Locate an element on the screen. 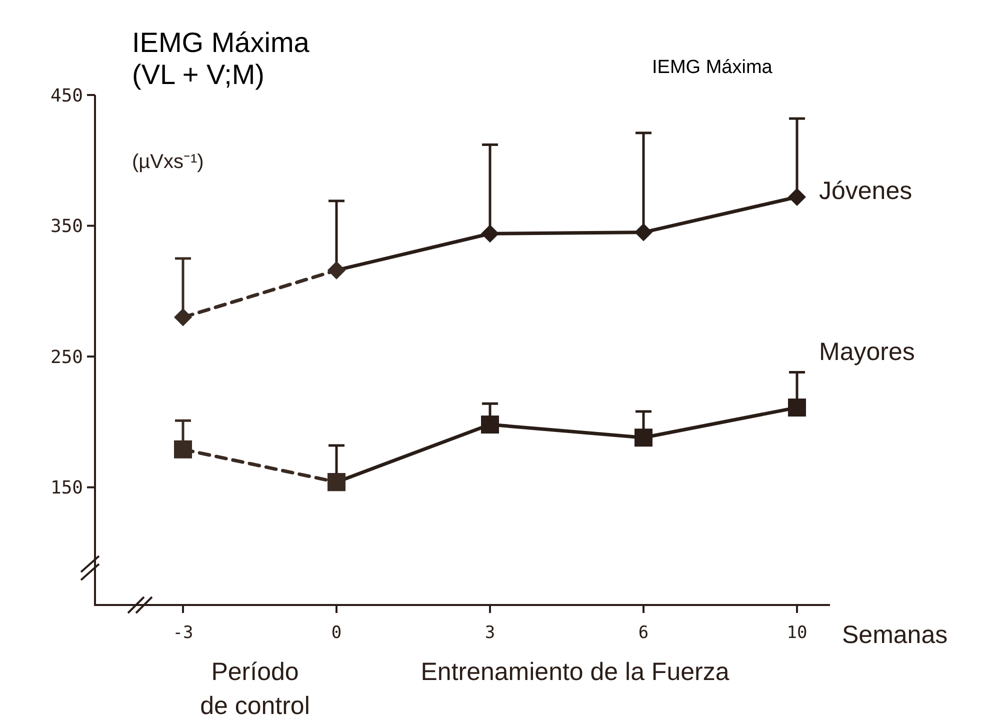 The height and width of the screenshot is (727, 984). x-axis-title: Semanas is located at coordinates (895, 635).